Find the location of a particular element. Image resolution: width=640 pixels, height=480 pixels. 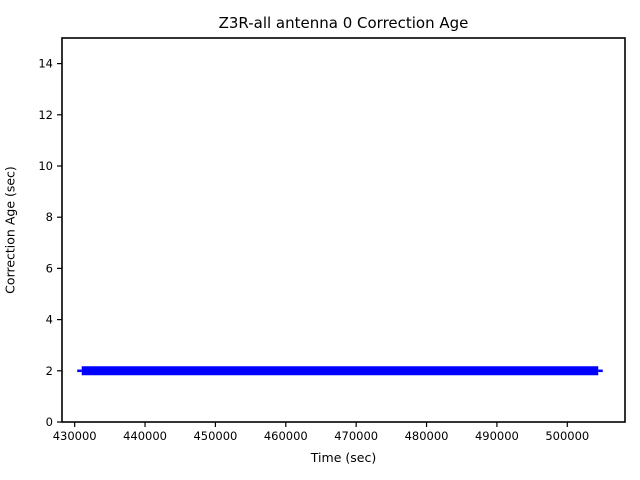

x-tick-label: 490000 is located at coordinates (497, 436).